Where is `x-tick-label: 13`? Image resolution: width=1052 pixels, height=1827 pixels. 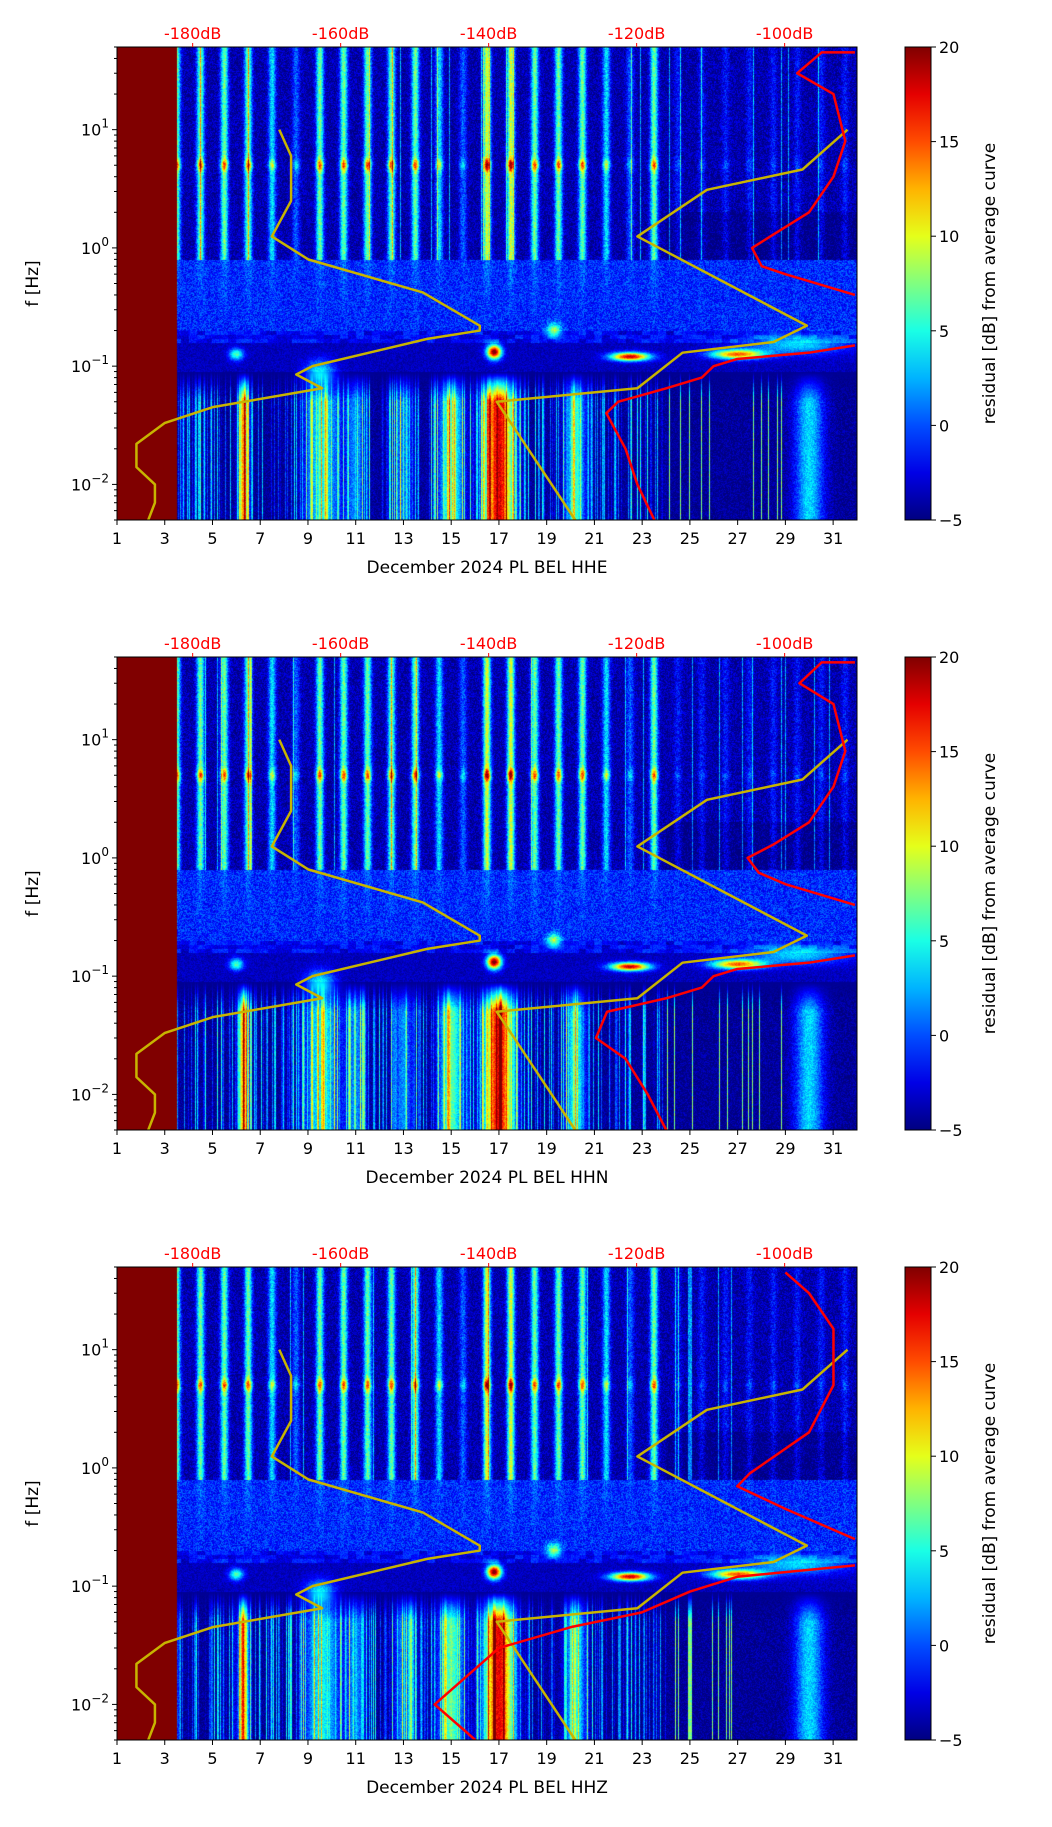
x-tick-label: 13 is located at coordinates (403, 538).